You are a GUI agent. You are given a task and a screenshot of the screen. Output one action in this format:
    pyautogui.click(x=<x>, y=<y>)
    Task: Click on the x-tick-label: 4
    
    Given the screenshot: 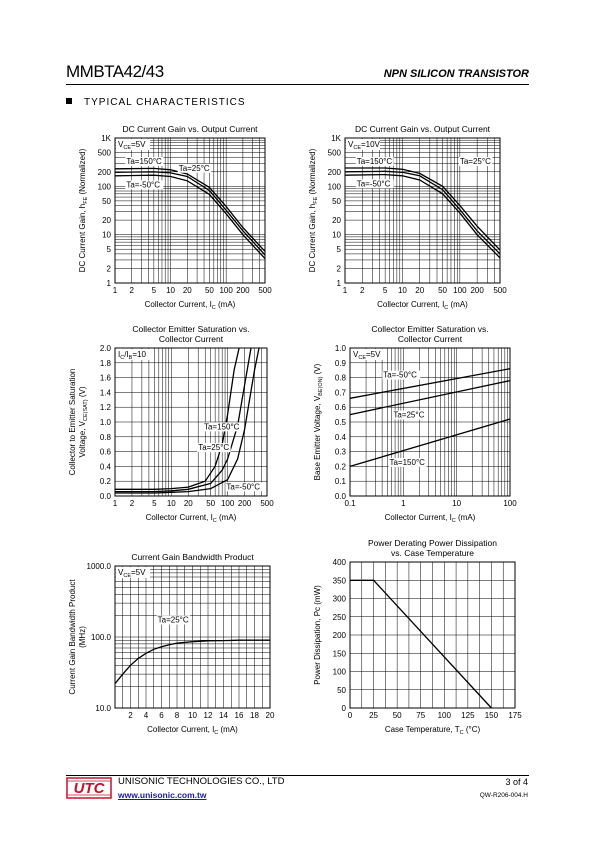 What is the action you would take?
    pyautogui.click(x=146, y=715)
    